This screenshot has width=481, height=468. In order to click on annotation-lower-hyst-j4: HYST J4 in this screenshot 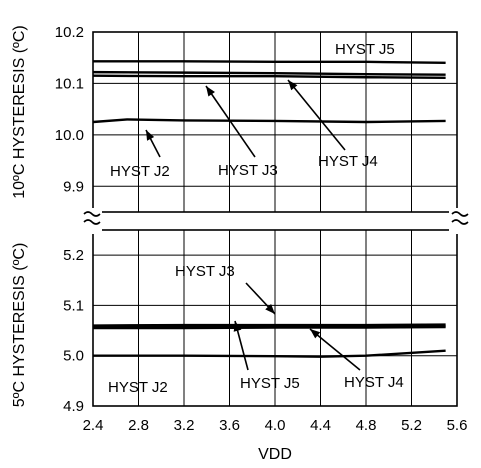, I will do `click(374, 382)`.